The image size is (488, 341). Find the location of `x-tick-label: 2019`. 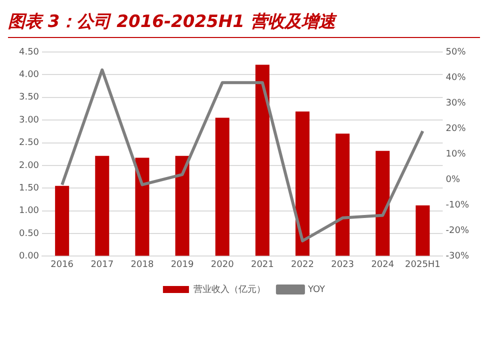

x-tick-label: 2019 is located at coordinates (182, 265).